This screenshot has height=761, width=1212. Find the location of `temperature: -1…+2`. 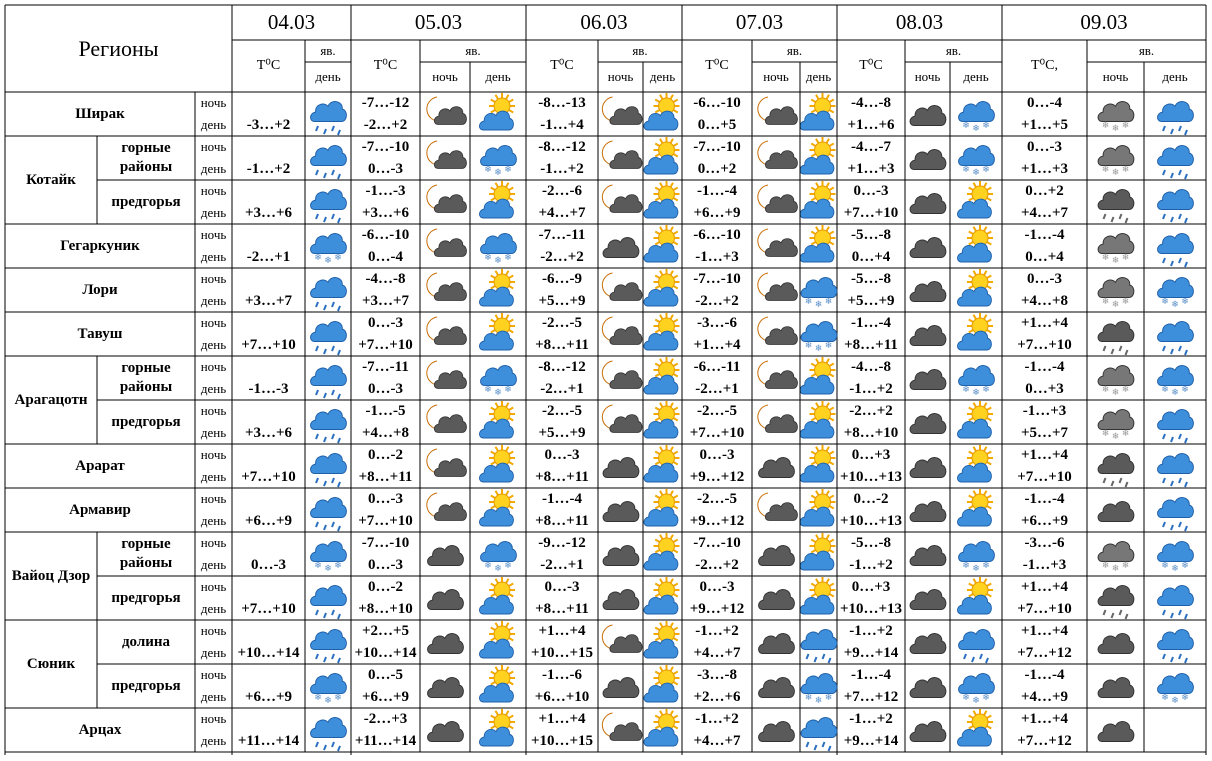

temperature: -1…+2 is located at coordinates (871, 388).